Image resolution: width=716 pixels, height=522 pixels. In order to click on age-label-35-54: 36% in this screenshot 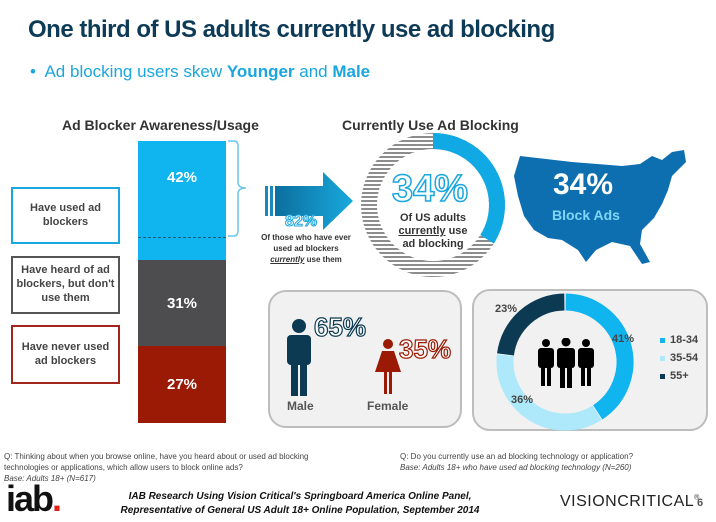, I will do `click(522, 400)`.